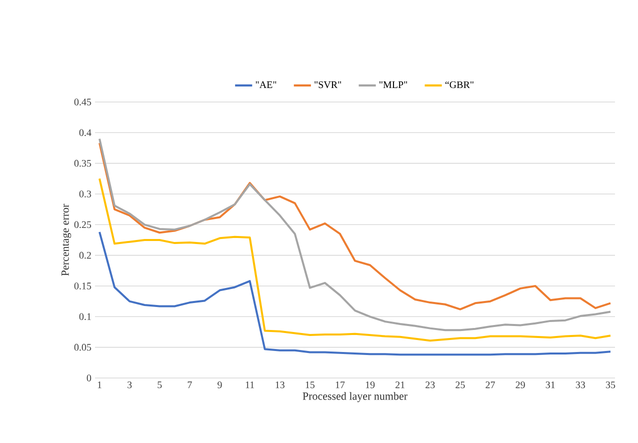 The height and width of the screenshot is (443, 638). I want to click on x-tick-label: 5, so click(160, 385).